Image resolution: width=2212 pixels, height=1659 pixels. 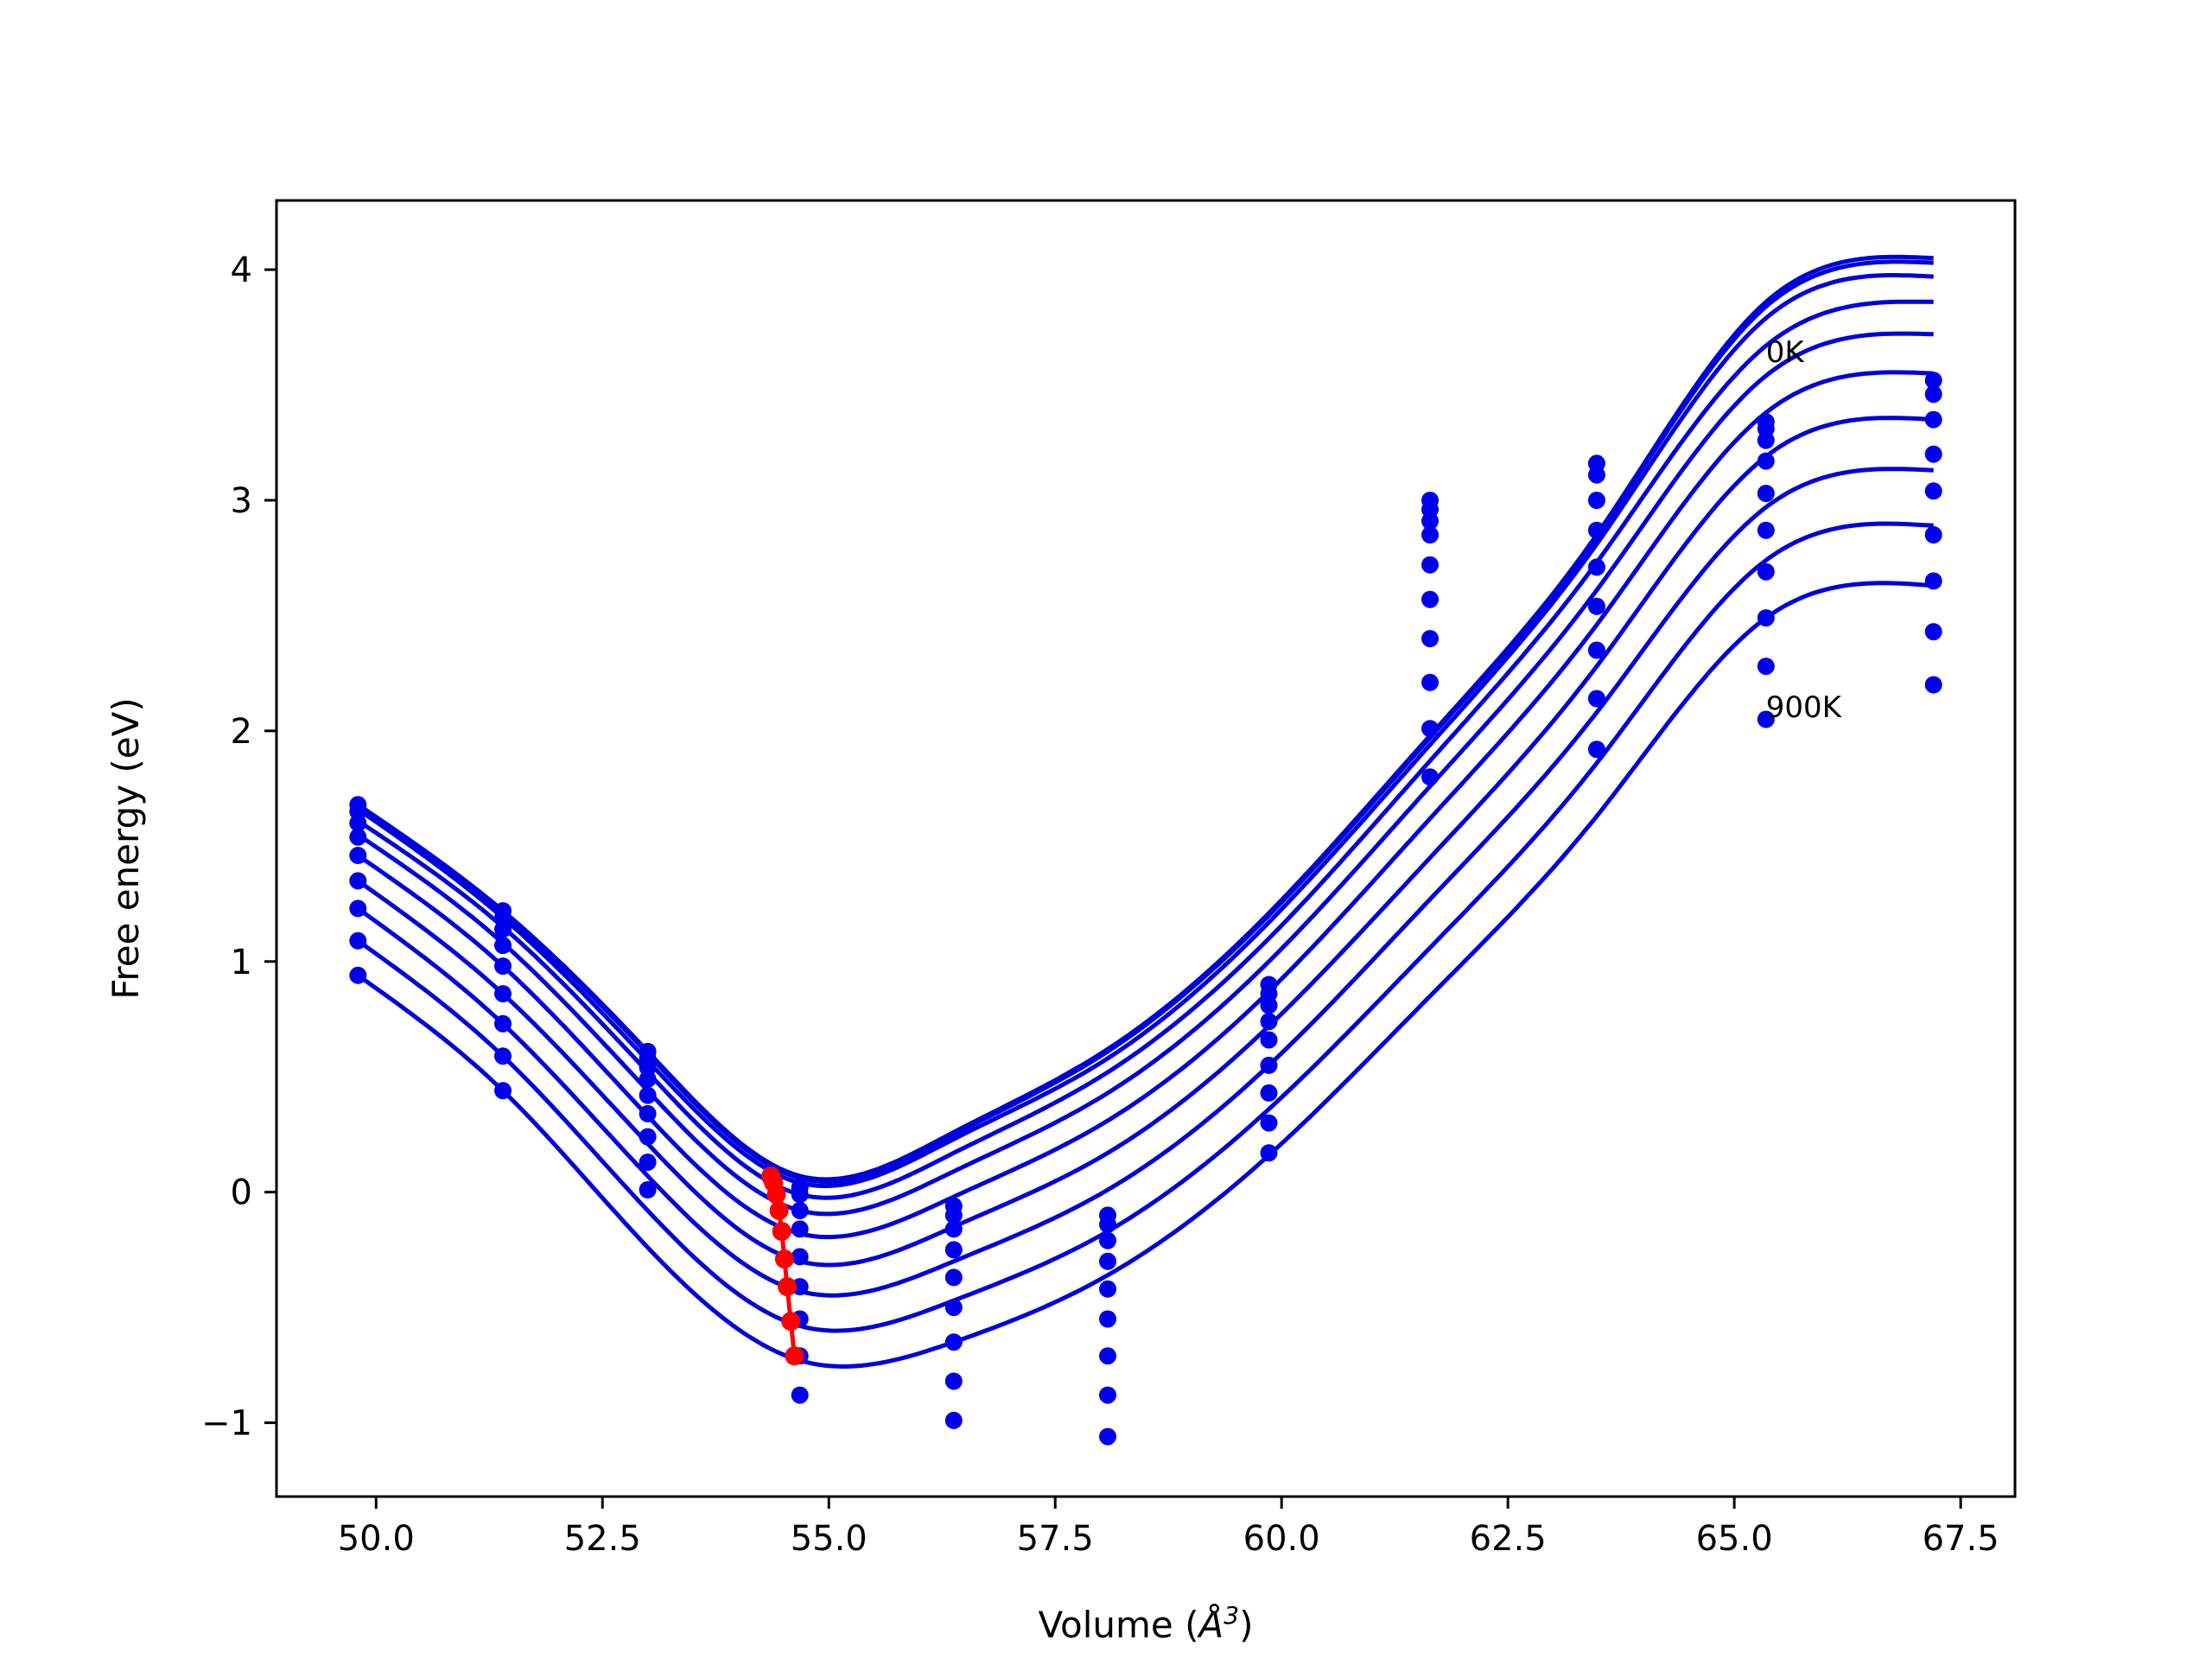 I want to click on y-axis-label: Free energy (eV), so click(x=126, y=848).